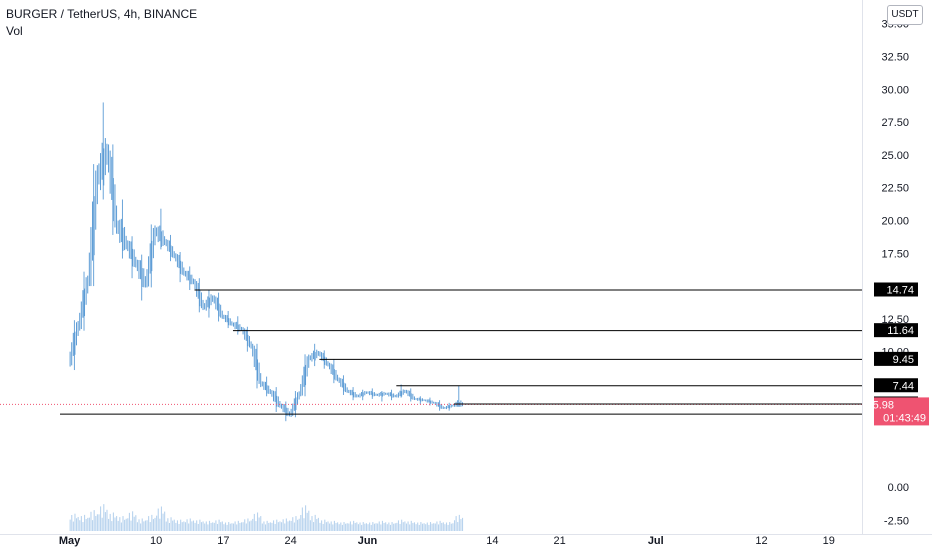  What do you see at coordinates (903, 360) in the screenshot?
I see `level-label: 9.45` at bounding box center [903, 360].